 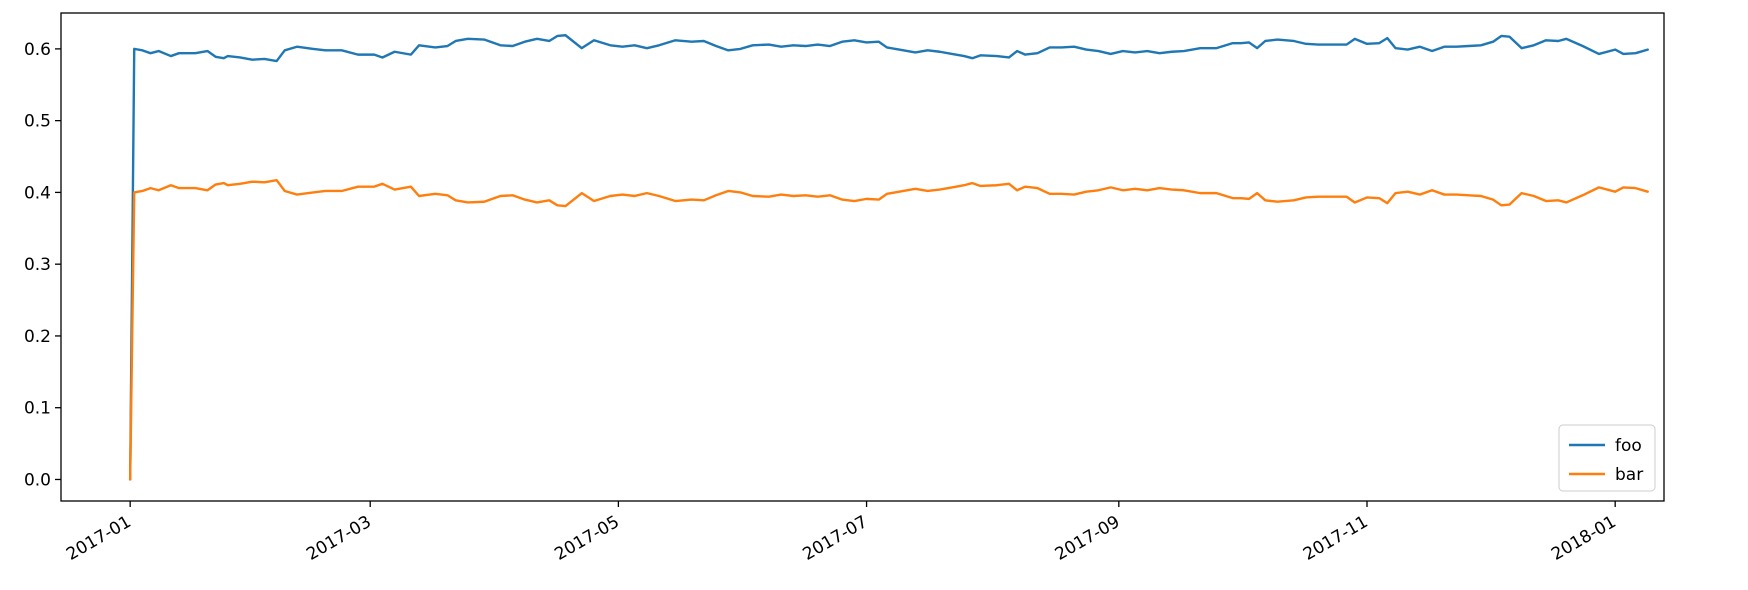 I want to click on y-axis: 0.0 0.1 0.2 0.3 0.4 0.5 0.6, so click(x=42, y=265).